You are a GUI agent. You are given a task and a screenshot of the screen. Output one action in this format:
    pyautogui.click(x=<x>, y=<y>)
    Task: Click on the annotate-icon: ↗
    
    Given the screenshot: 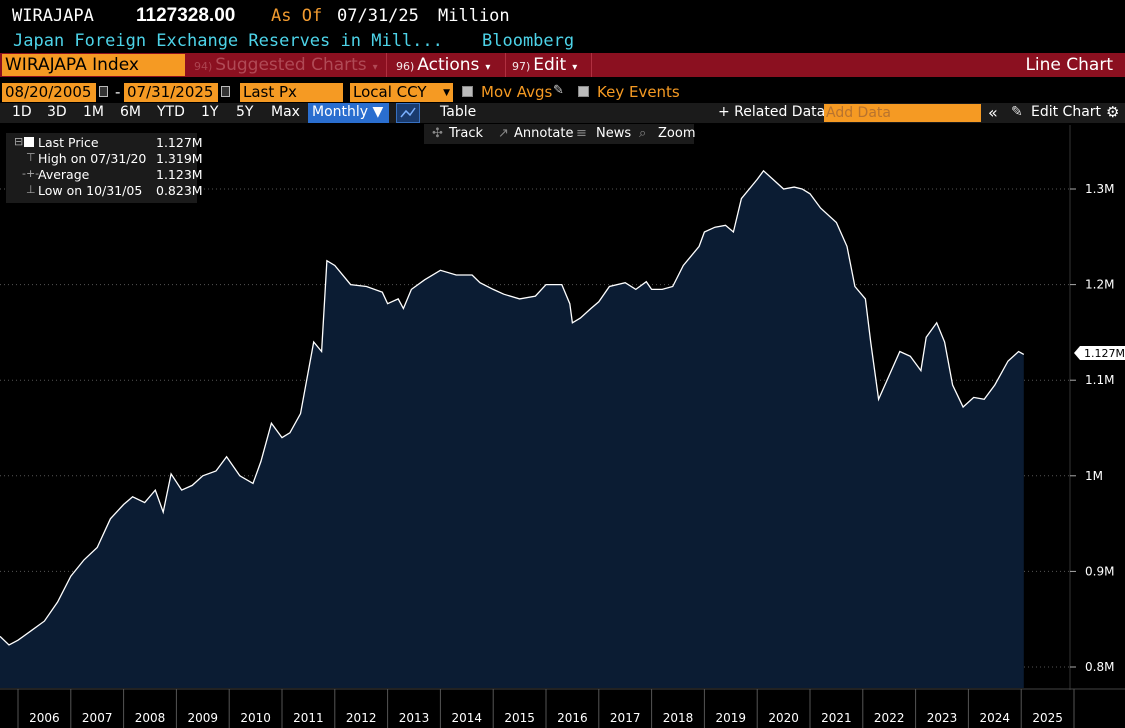 What is the action you would take?
    pyautogui.click(x=503, y=133)
    